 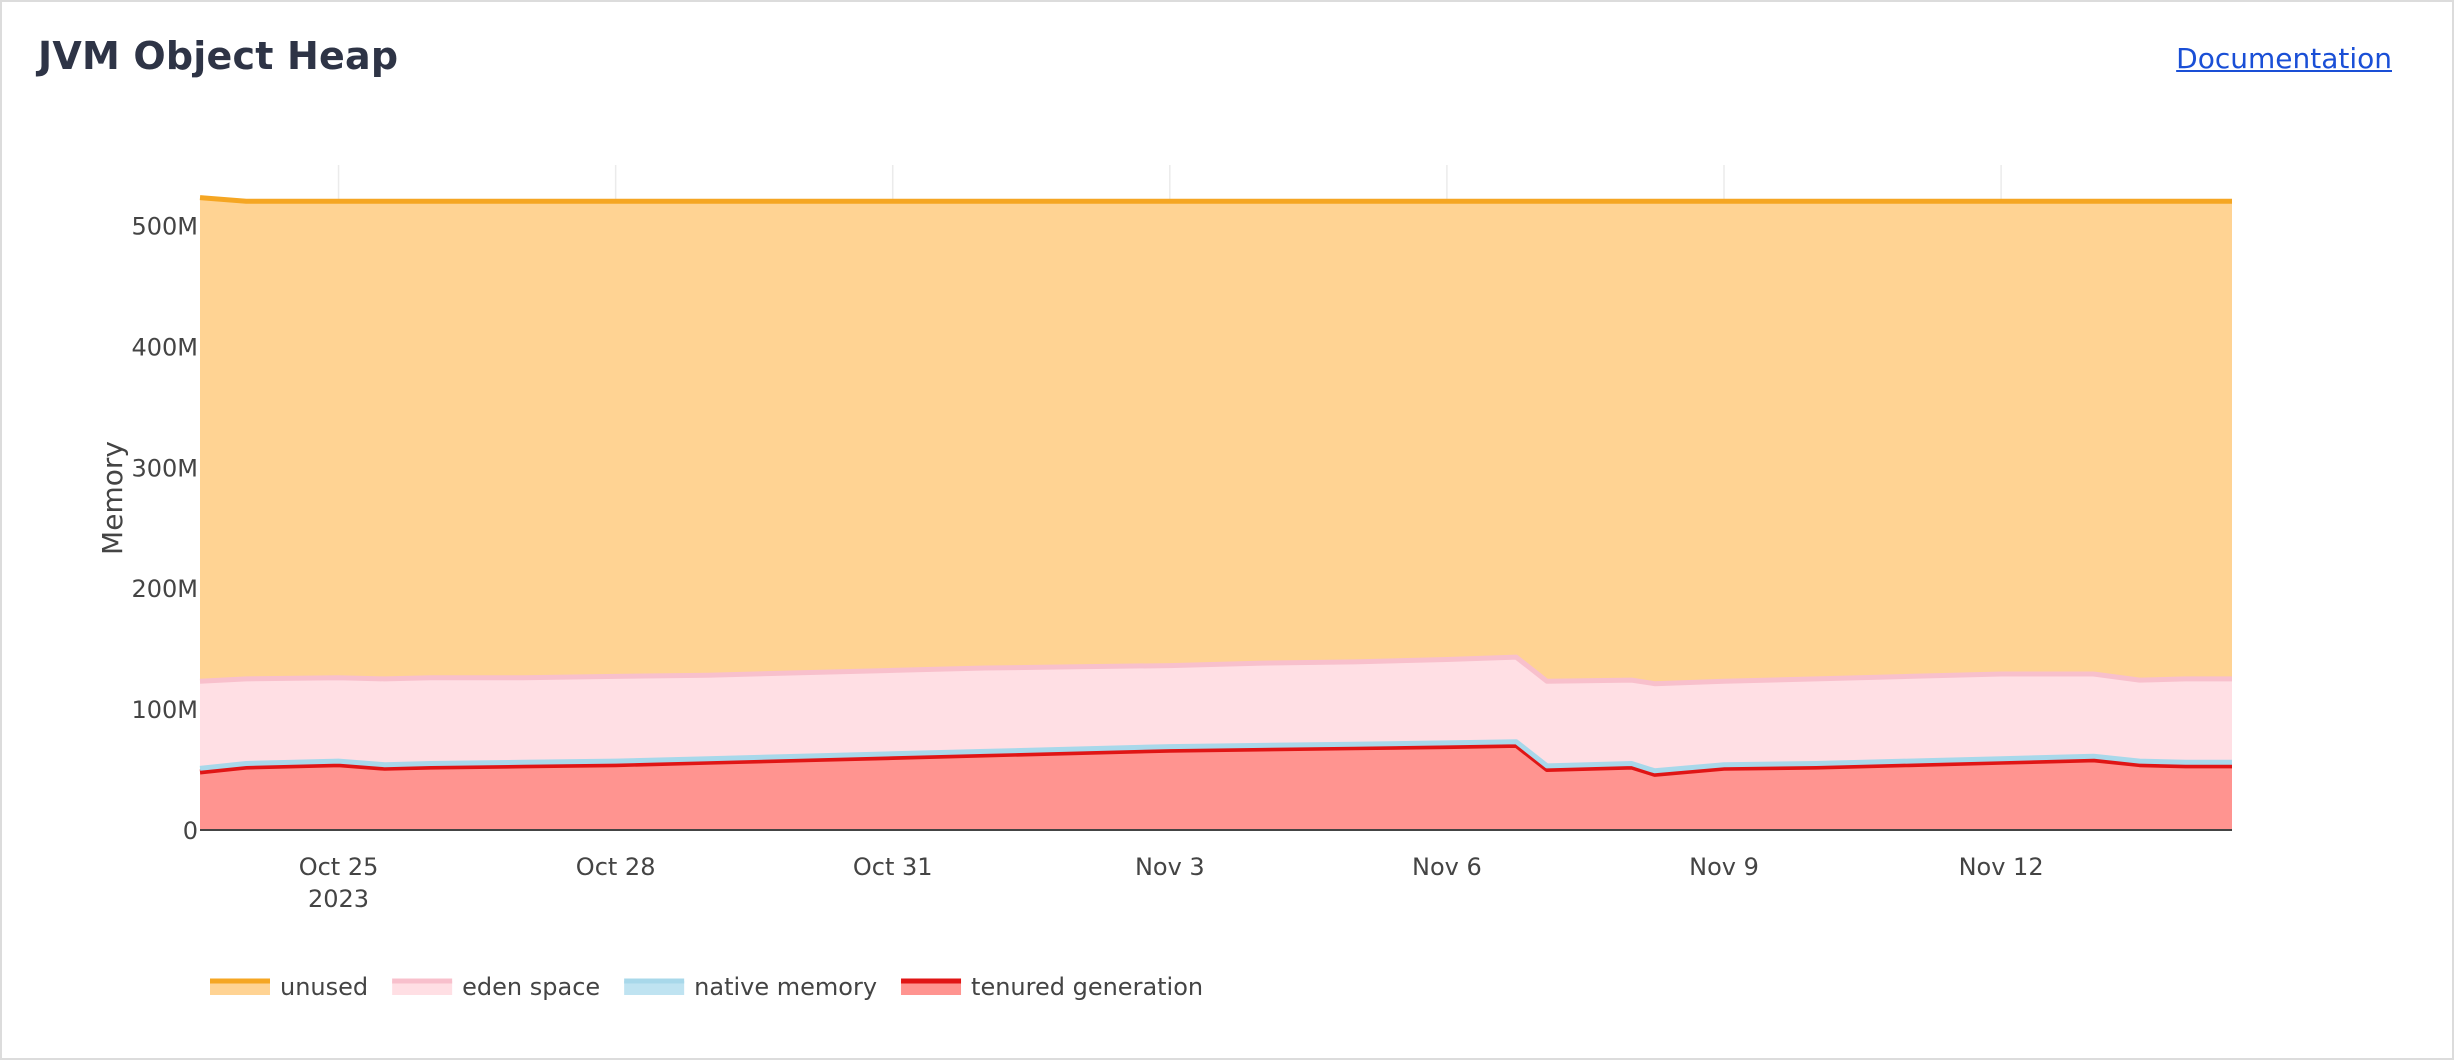 I want to click on x-tick-sublabel: 2023, so click(x=338, y=899).